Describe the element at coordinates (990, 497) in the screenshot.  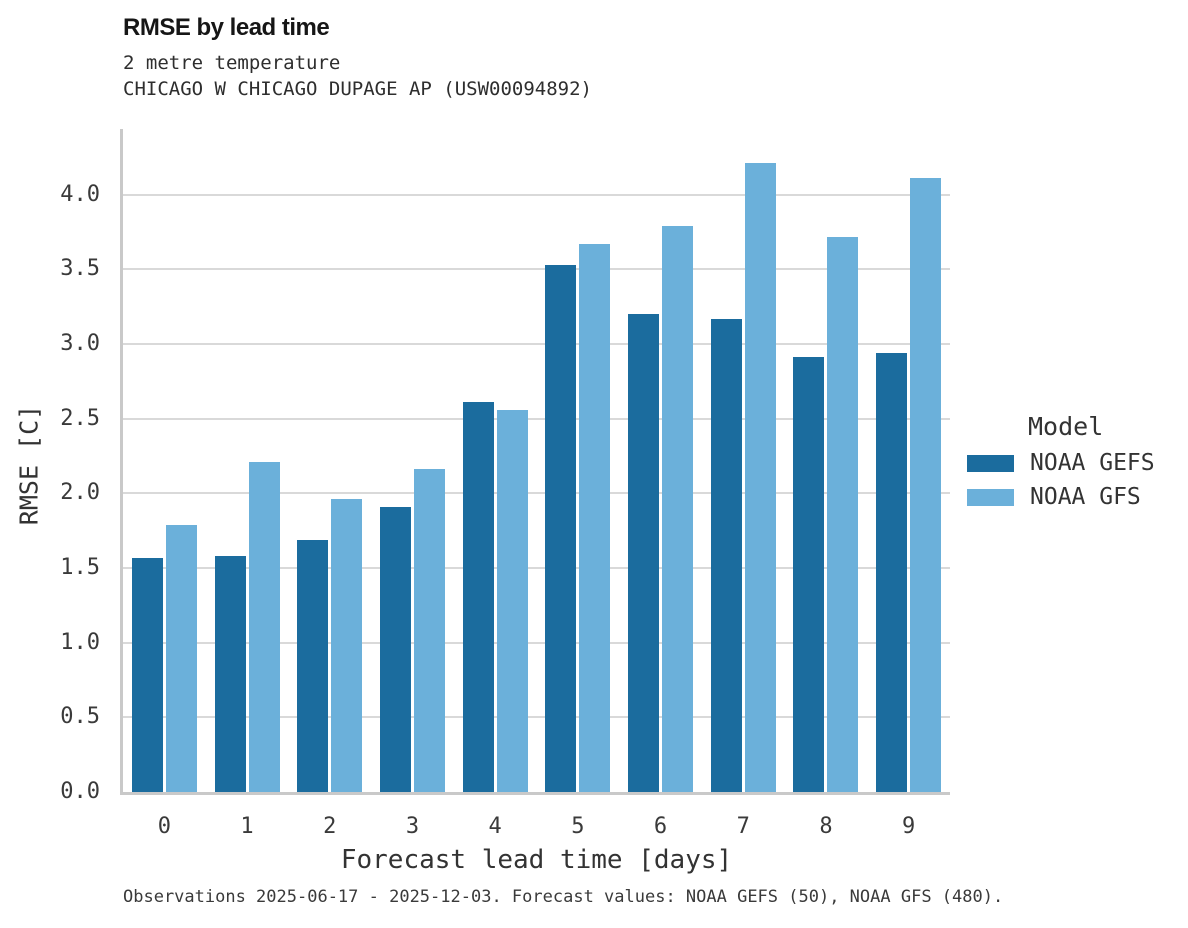
I see `legend-swatch-noaa-gfs` at that location.